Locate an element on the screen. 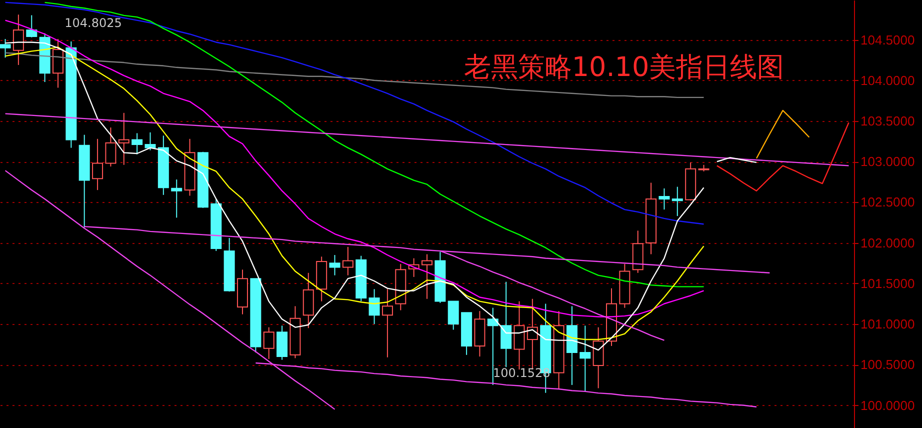 This screenshot has width=922, height=428. y-tick-label: 103.5000 is located at coordinates (887, 121).